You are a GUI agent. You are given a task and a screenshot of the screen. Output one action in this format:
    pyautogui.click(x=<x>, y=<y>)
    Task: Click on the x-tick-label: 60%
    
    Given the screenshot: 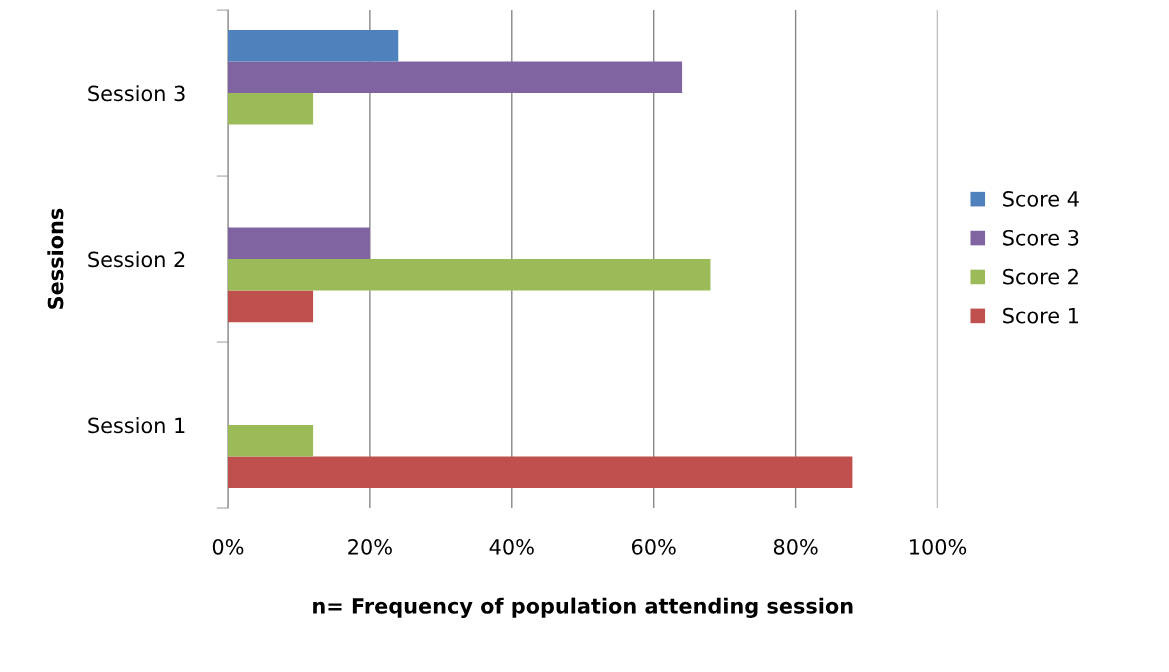 What is the action you would take?
    pyautogui.click(x=654, y=546)
    